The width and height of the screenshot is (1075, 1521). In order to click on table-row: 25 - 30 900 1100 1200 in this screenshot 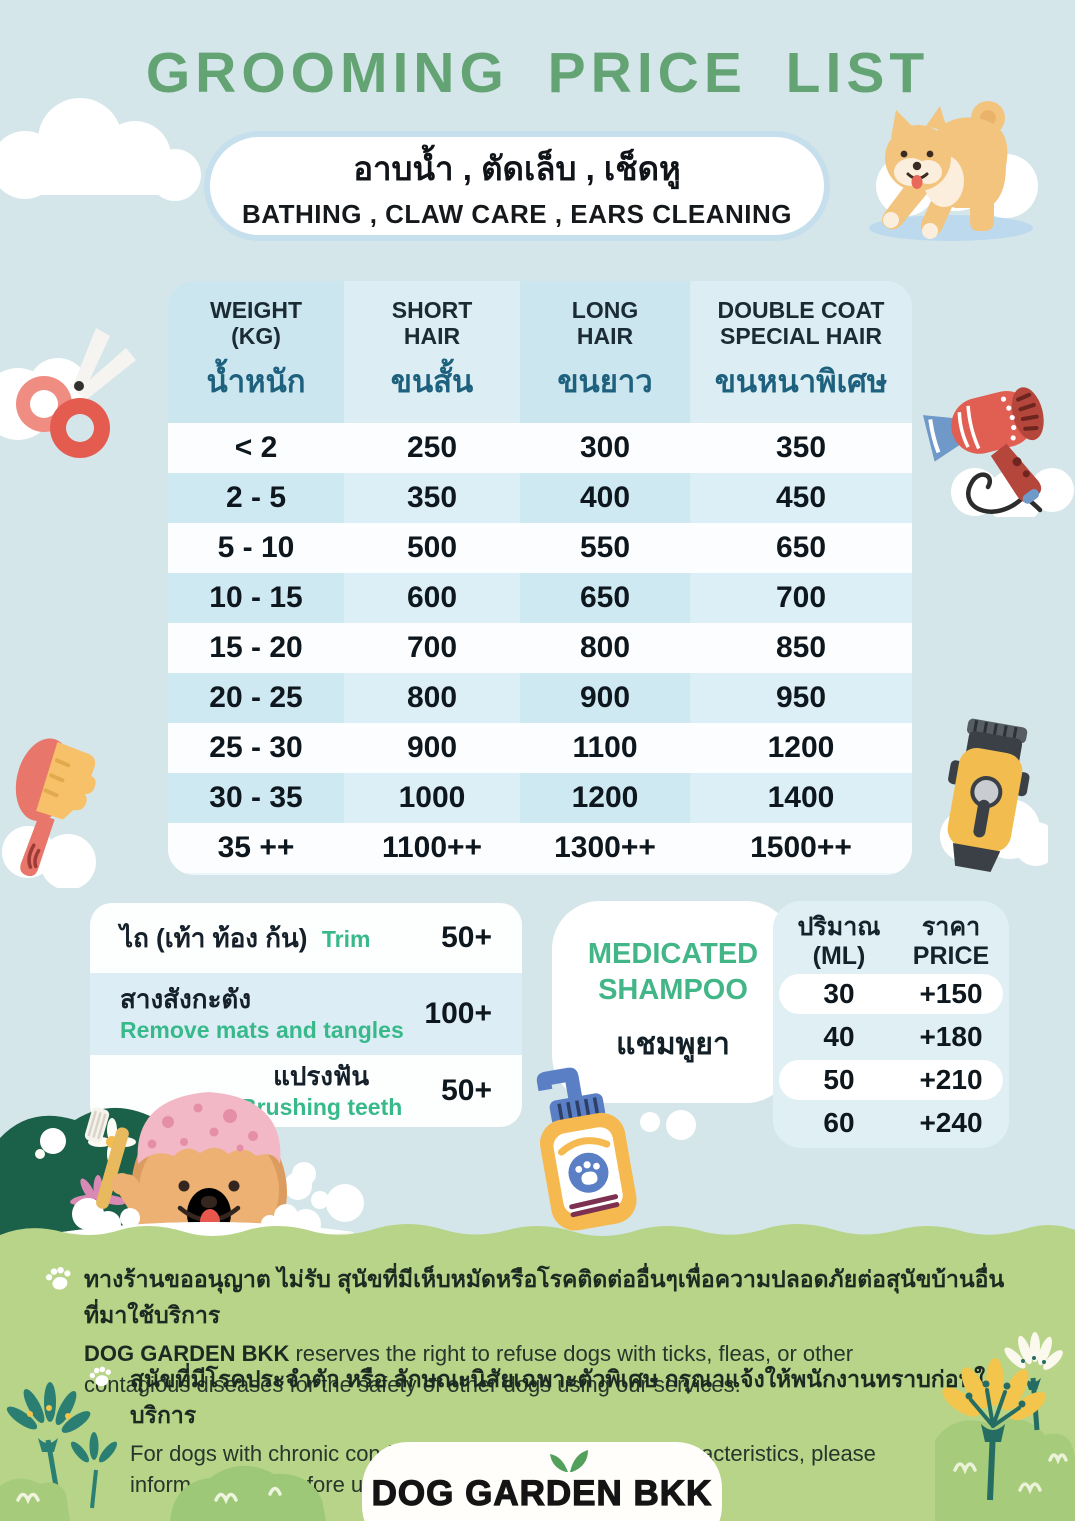, I will do `click(540, 748)`.